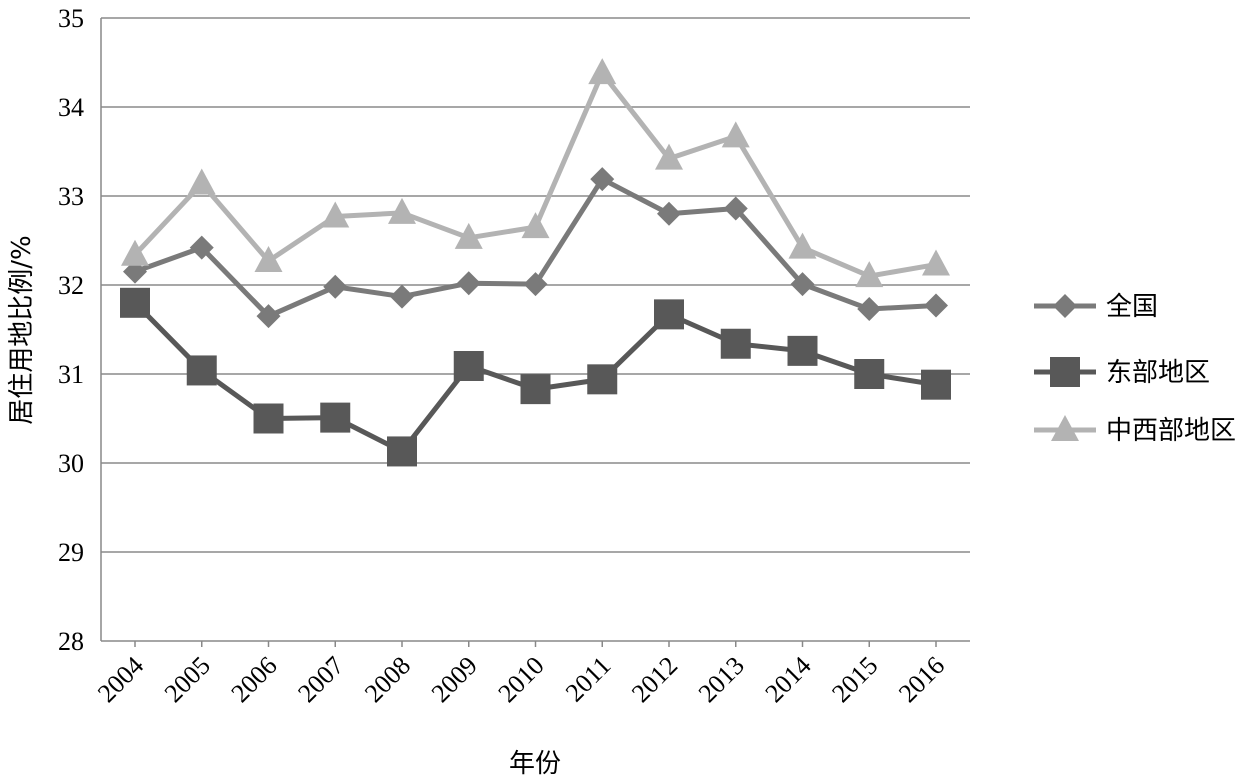 The height and width of the screenshot is (782, 1260). Describe the element at coordinates (71, 107) in the screenshot. I see `y-tick-label: 34` at that location.